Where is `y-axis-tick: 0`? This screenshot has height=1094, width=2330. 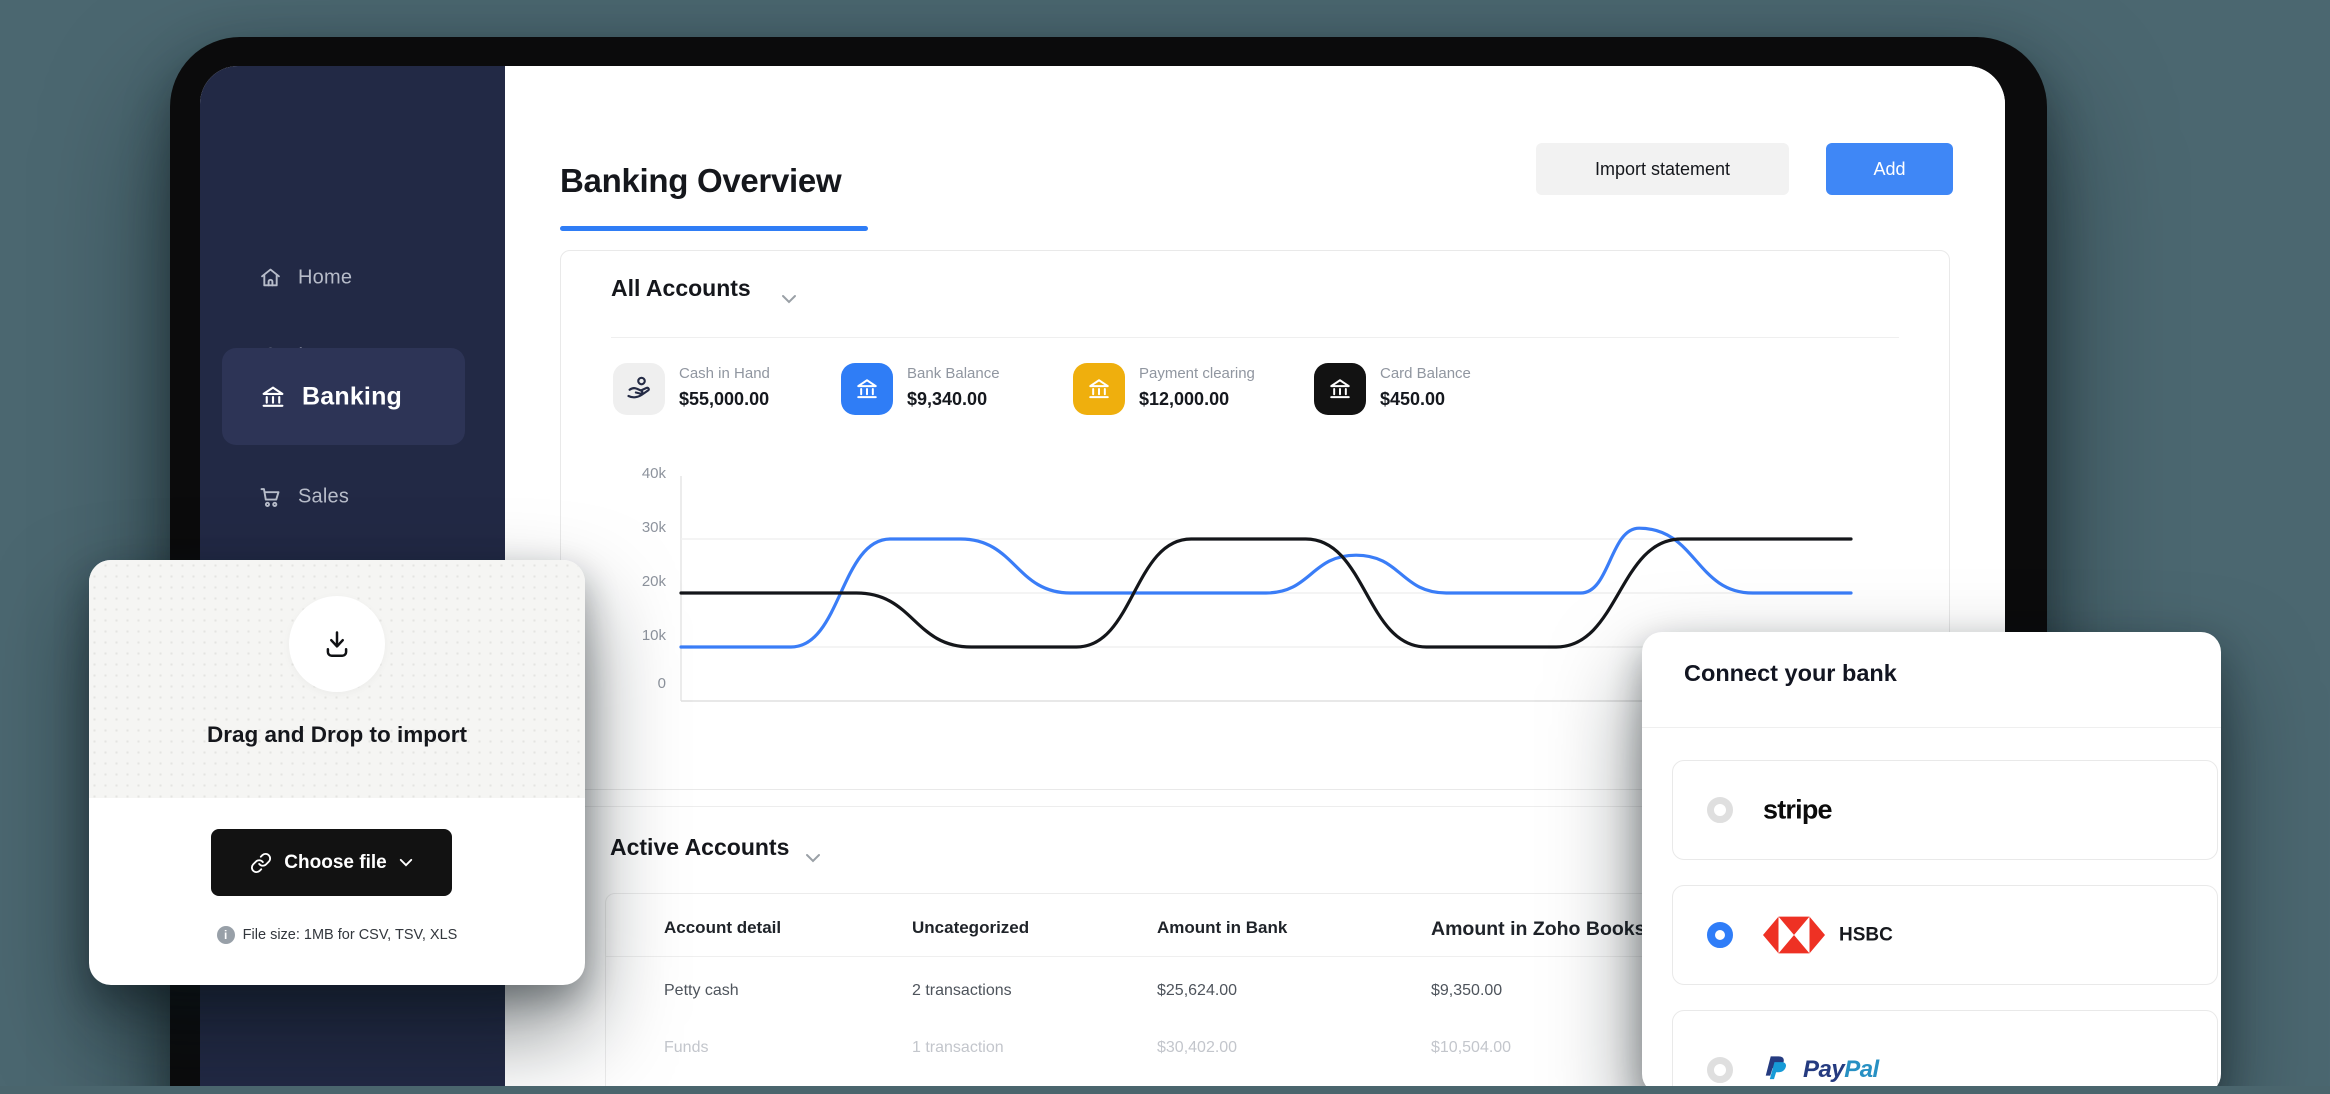
y-axis-tick: 0 is located at coordinates (661, 683).